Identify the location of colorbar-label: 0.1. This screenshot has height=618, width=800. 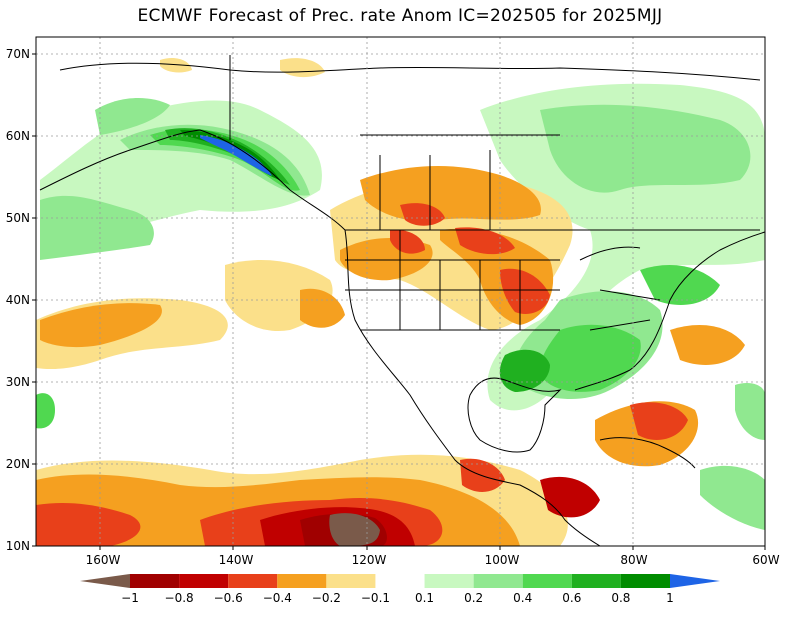
(424, 598).